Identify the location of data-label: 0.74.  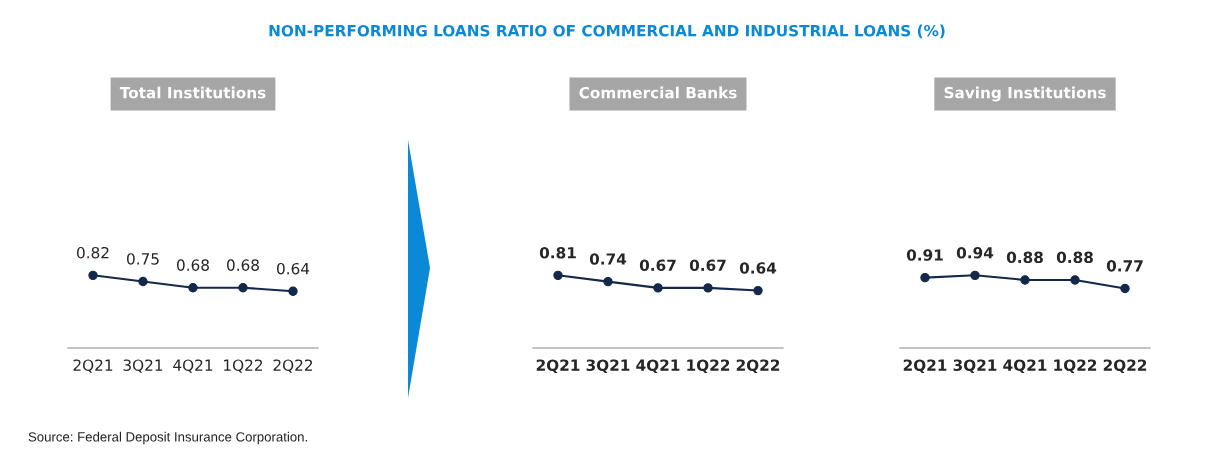
(608, 259).